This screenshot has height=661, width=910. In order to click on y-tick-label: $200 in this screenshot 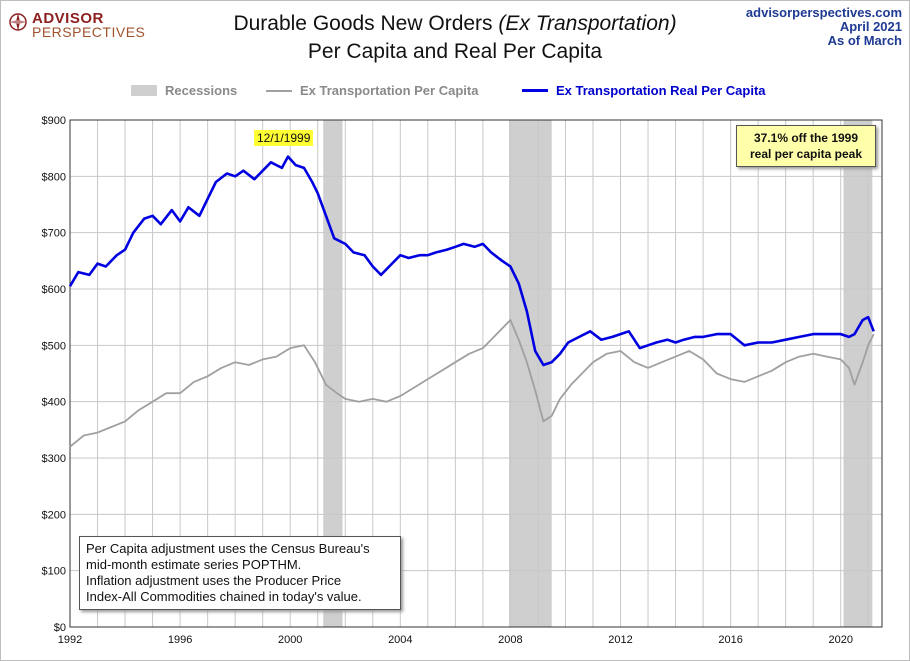, I will do `click(54, 515)`.